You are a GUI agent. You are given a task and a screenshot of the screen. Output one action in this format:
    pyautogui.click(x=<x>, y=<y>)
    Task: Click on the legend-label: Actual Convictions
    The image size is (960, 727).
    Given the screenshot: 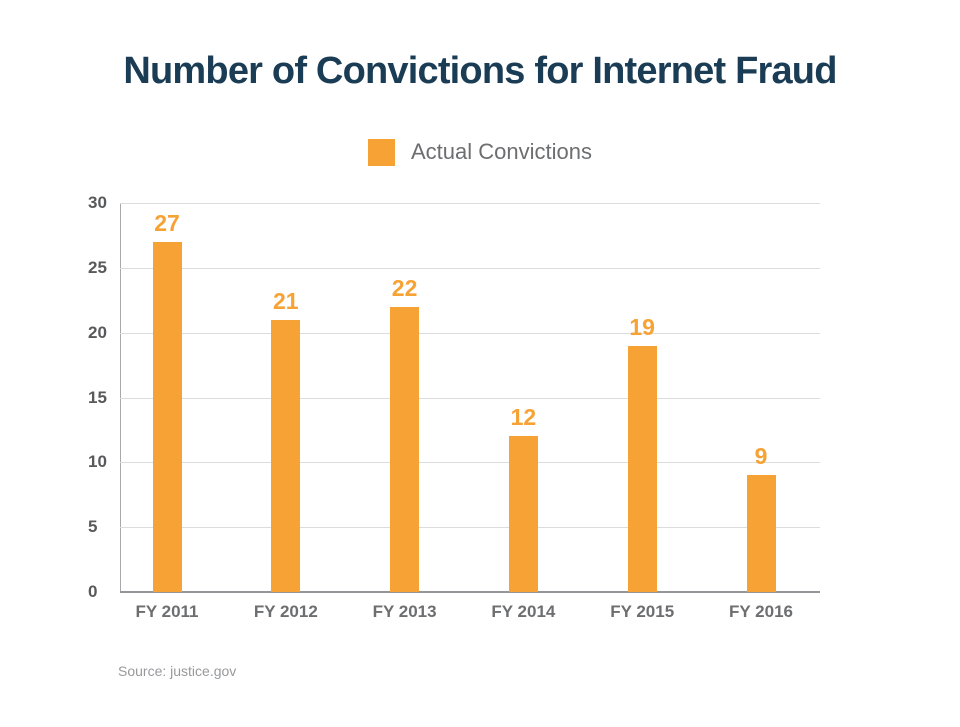 What is the action you would take?
    pyautogui.click(x=501, y=151)
    